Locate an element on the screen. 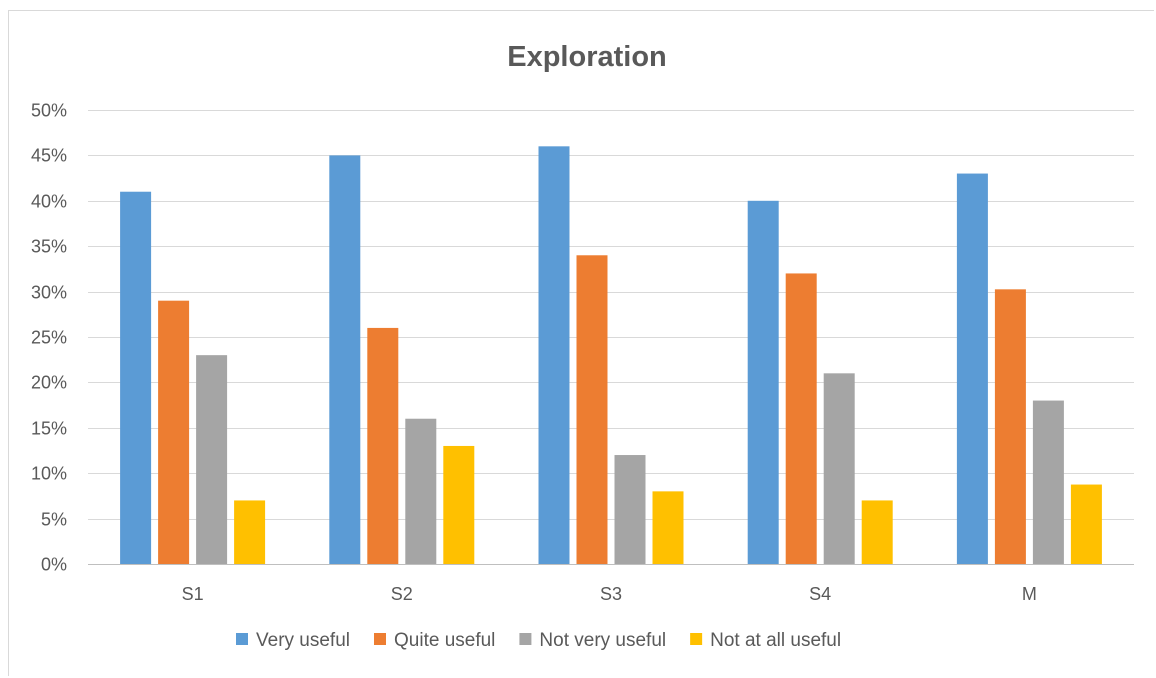  y-tick-label: 45% is located at coordinates (49, 156).